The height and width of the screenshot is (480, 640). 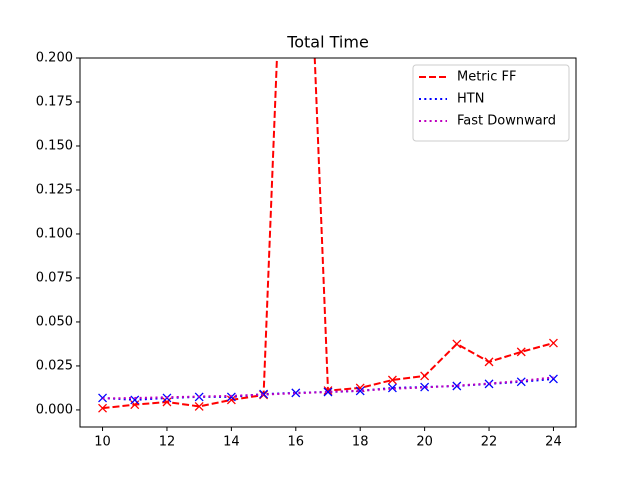 What do you see at coordinates (470, 99) in the screenshot?
I see `legend-label: HTN` at bounding box center [470, 99].